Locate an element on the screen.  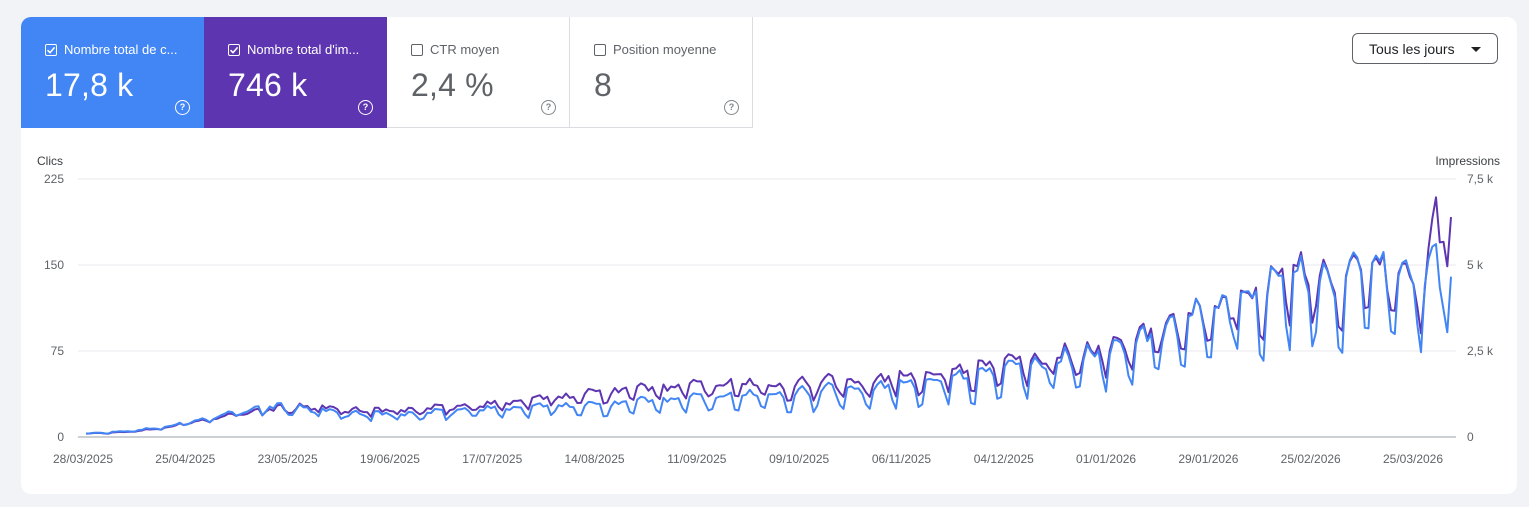
y-tick-label-right: 7,5 k is located at coordinates (1480, 179).